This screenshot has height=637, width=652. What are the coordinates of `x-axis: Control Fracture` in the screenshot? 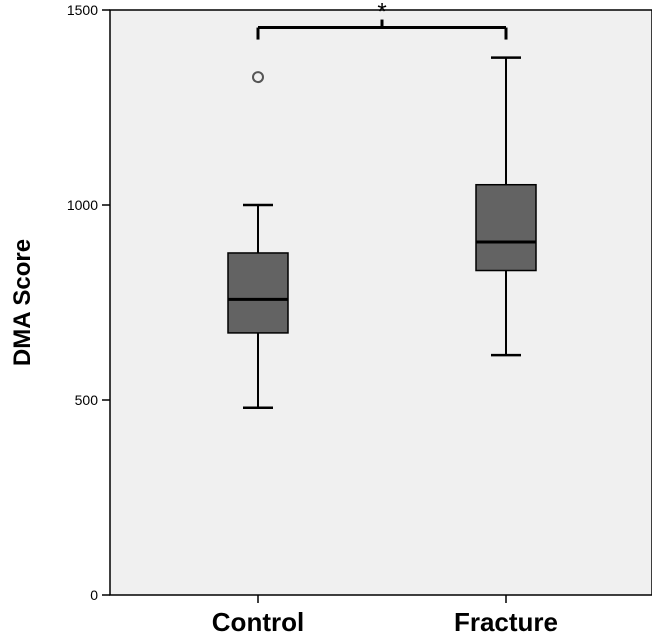 It's located at (385, 616).